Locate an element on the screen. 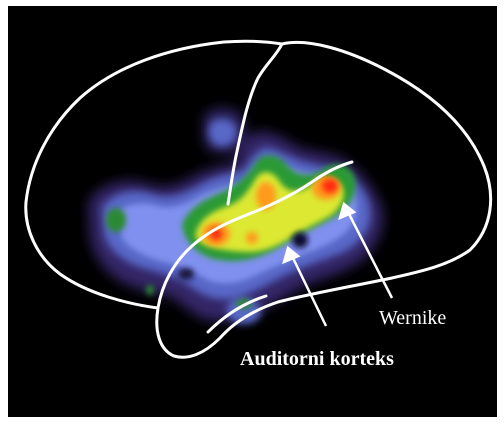  auditory-cortex-arrowhead is located at coordinates (291, 255).